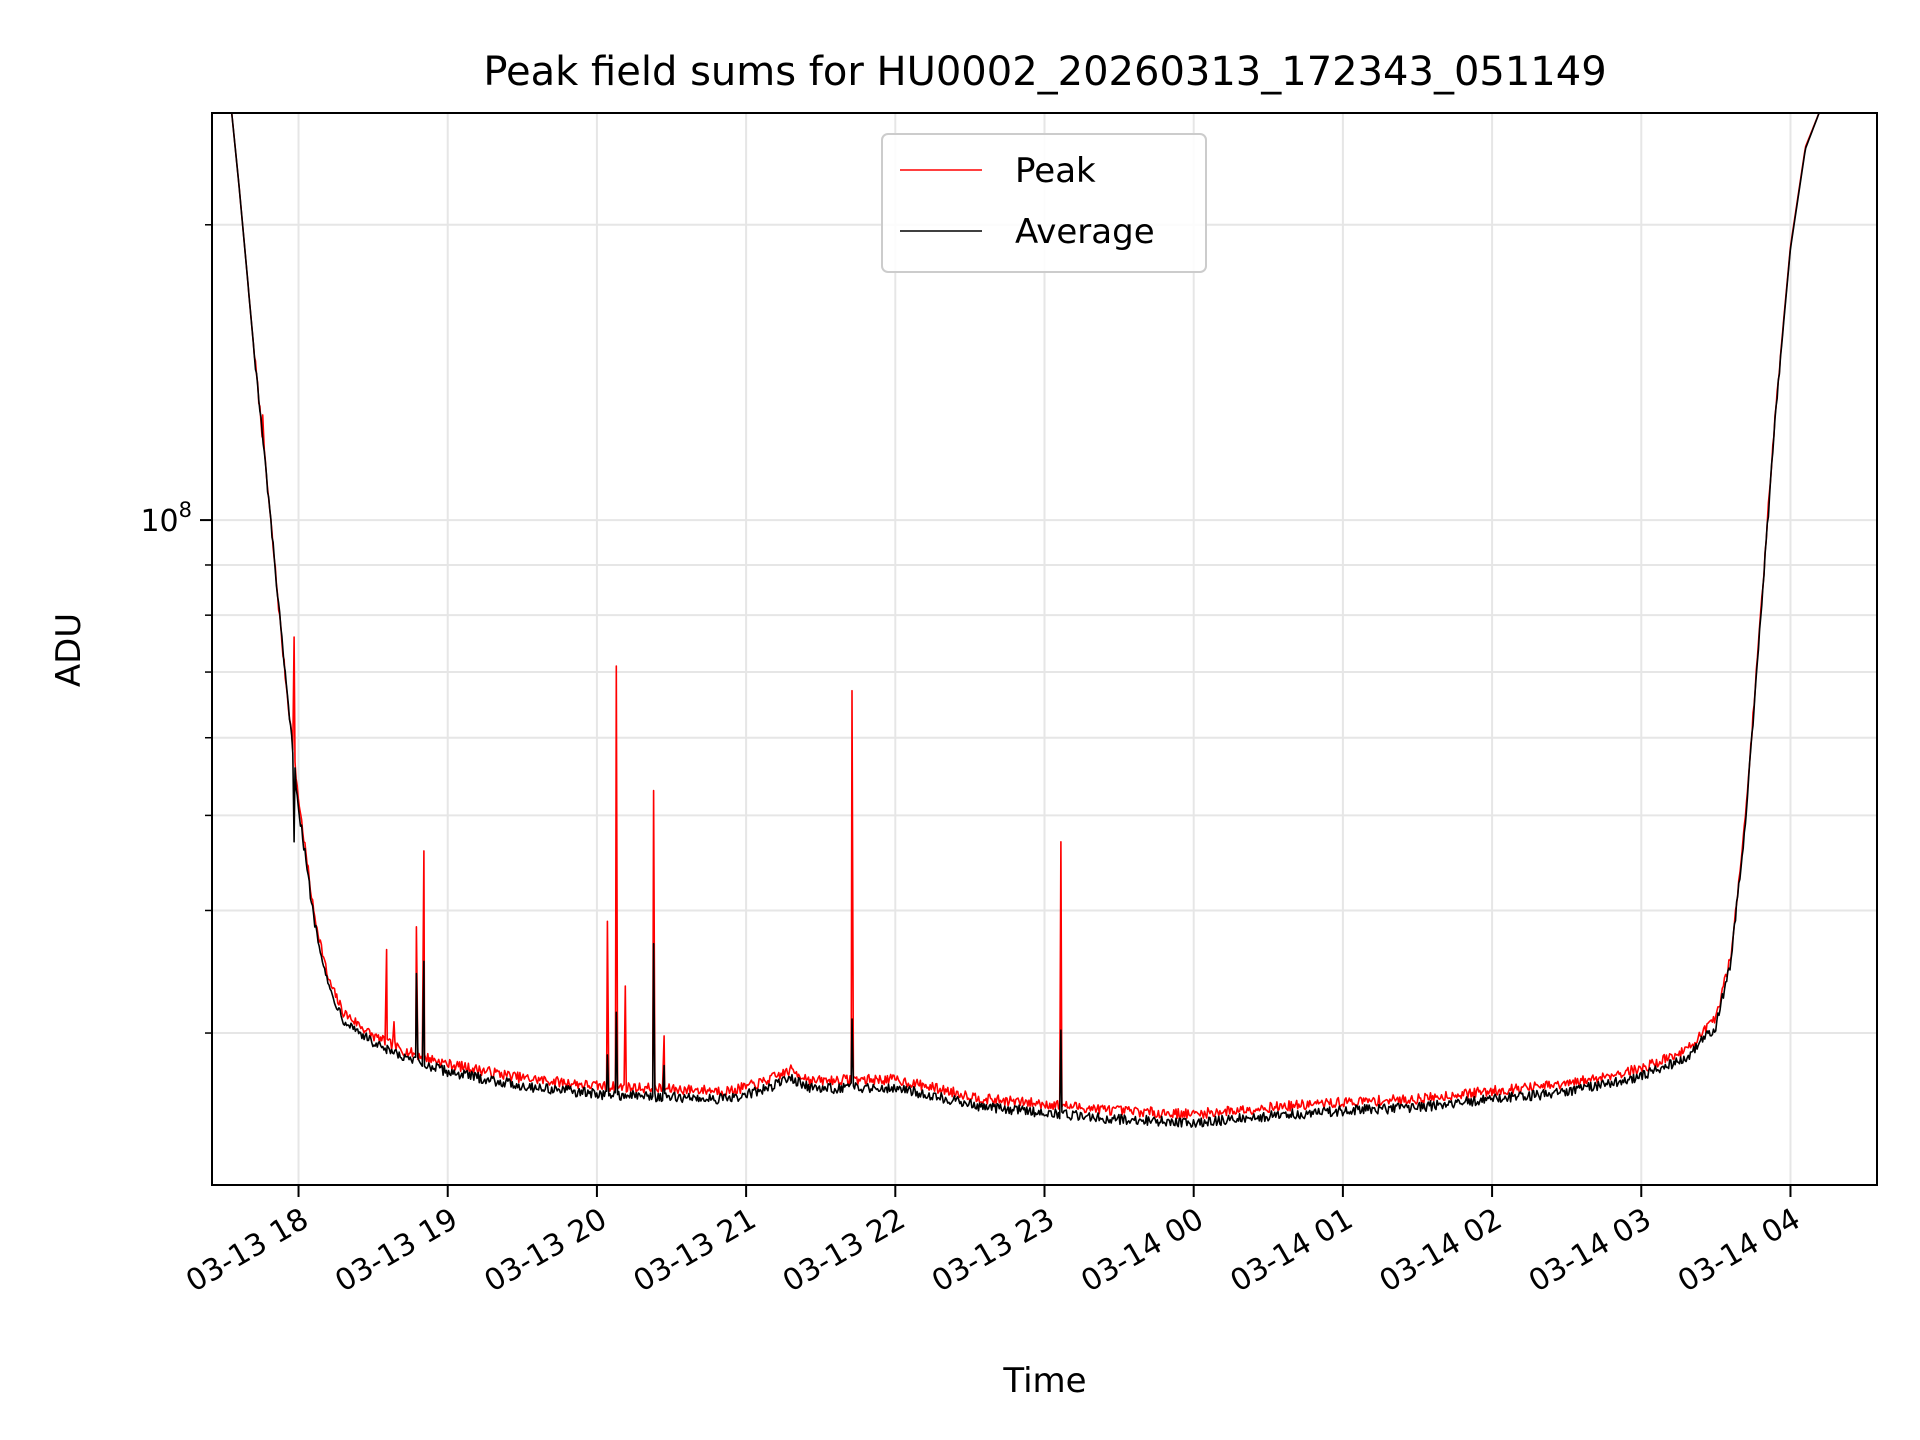  I want to click on legend-box, so click(1044, 203).